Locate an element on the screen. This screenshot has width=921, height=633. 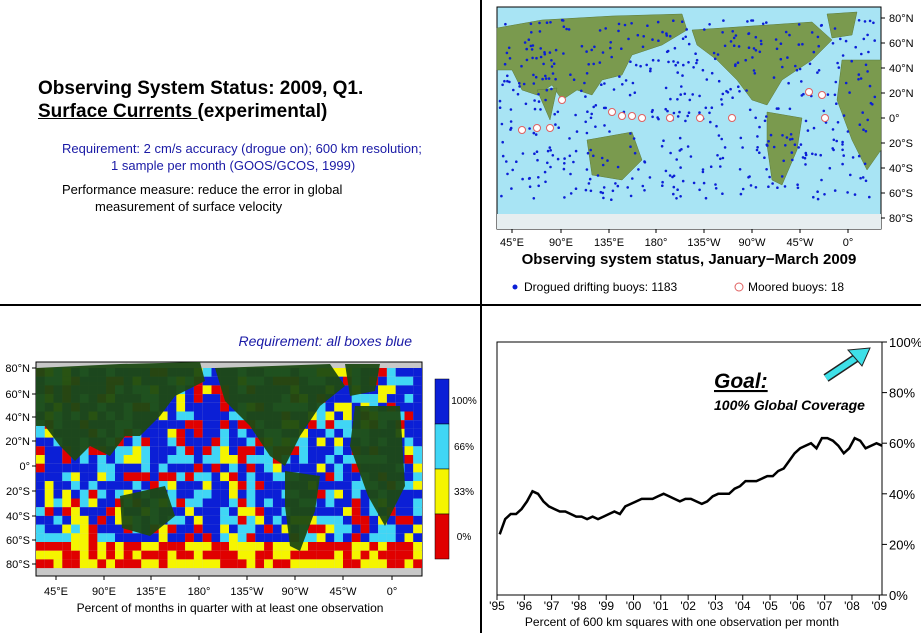
subtitle-rest: (experimental) is located at coordinates (262, 111).